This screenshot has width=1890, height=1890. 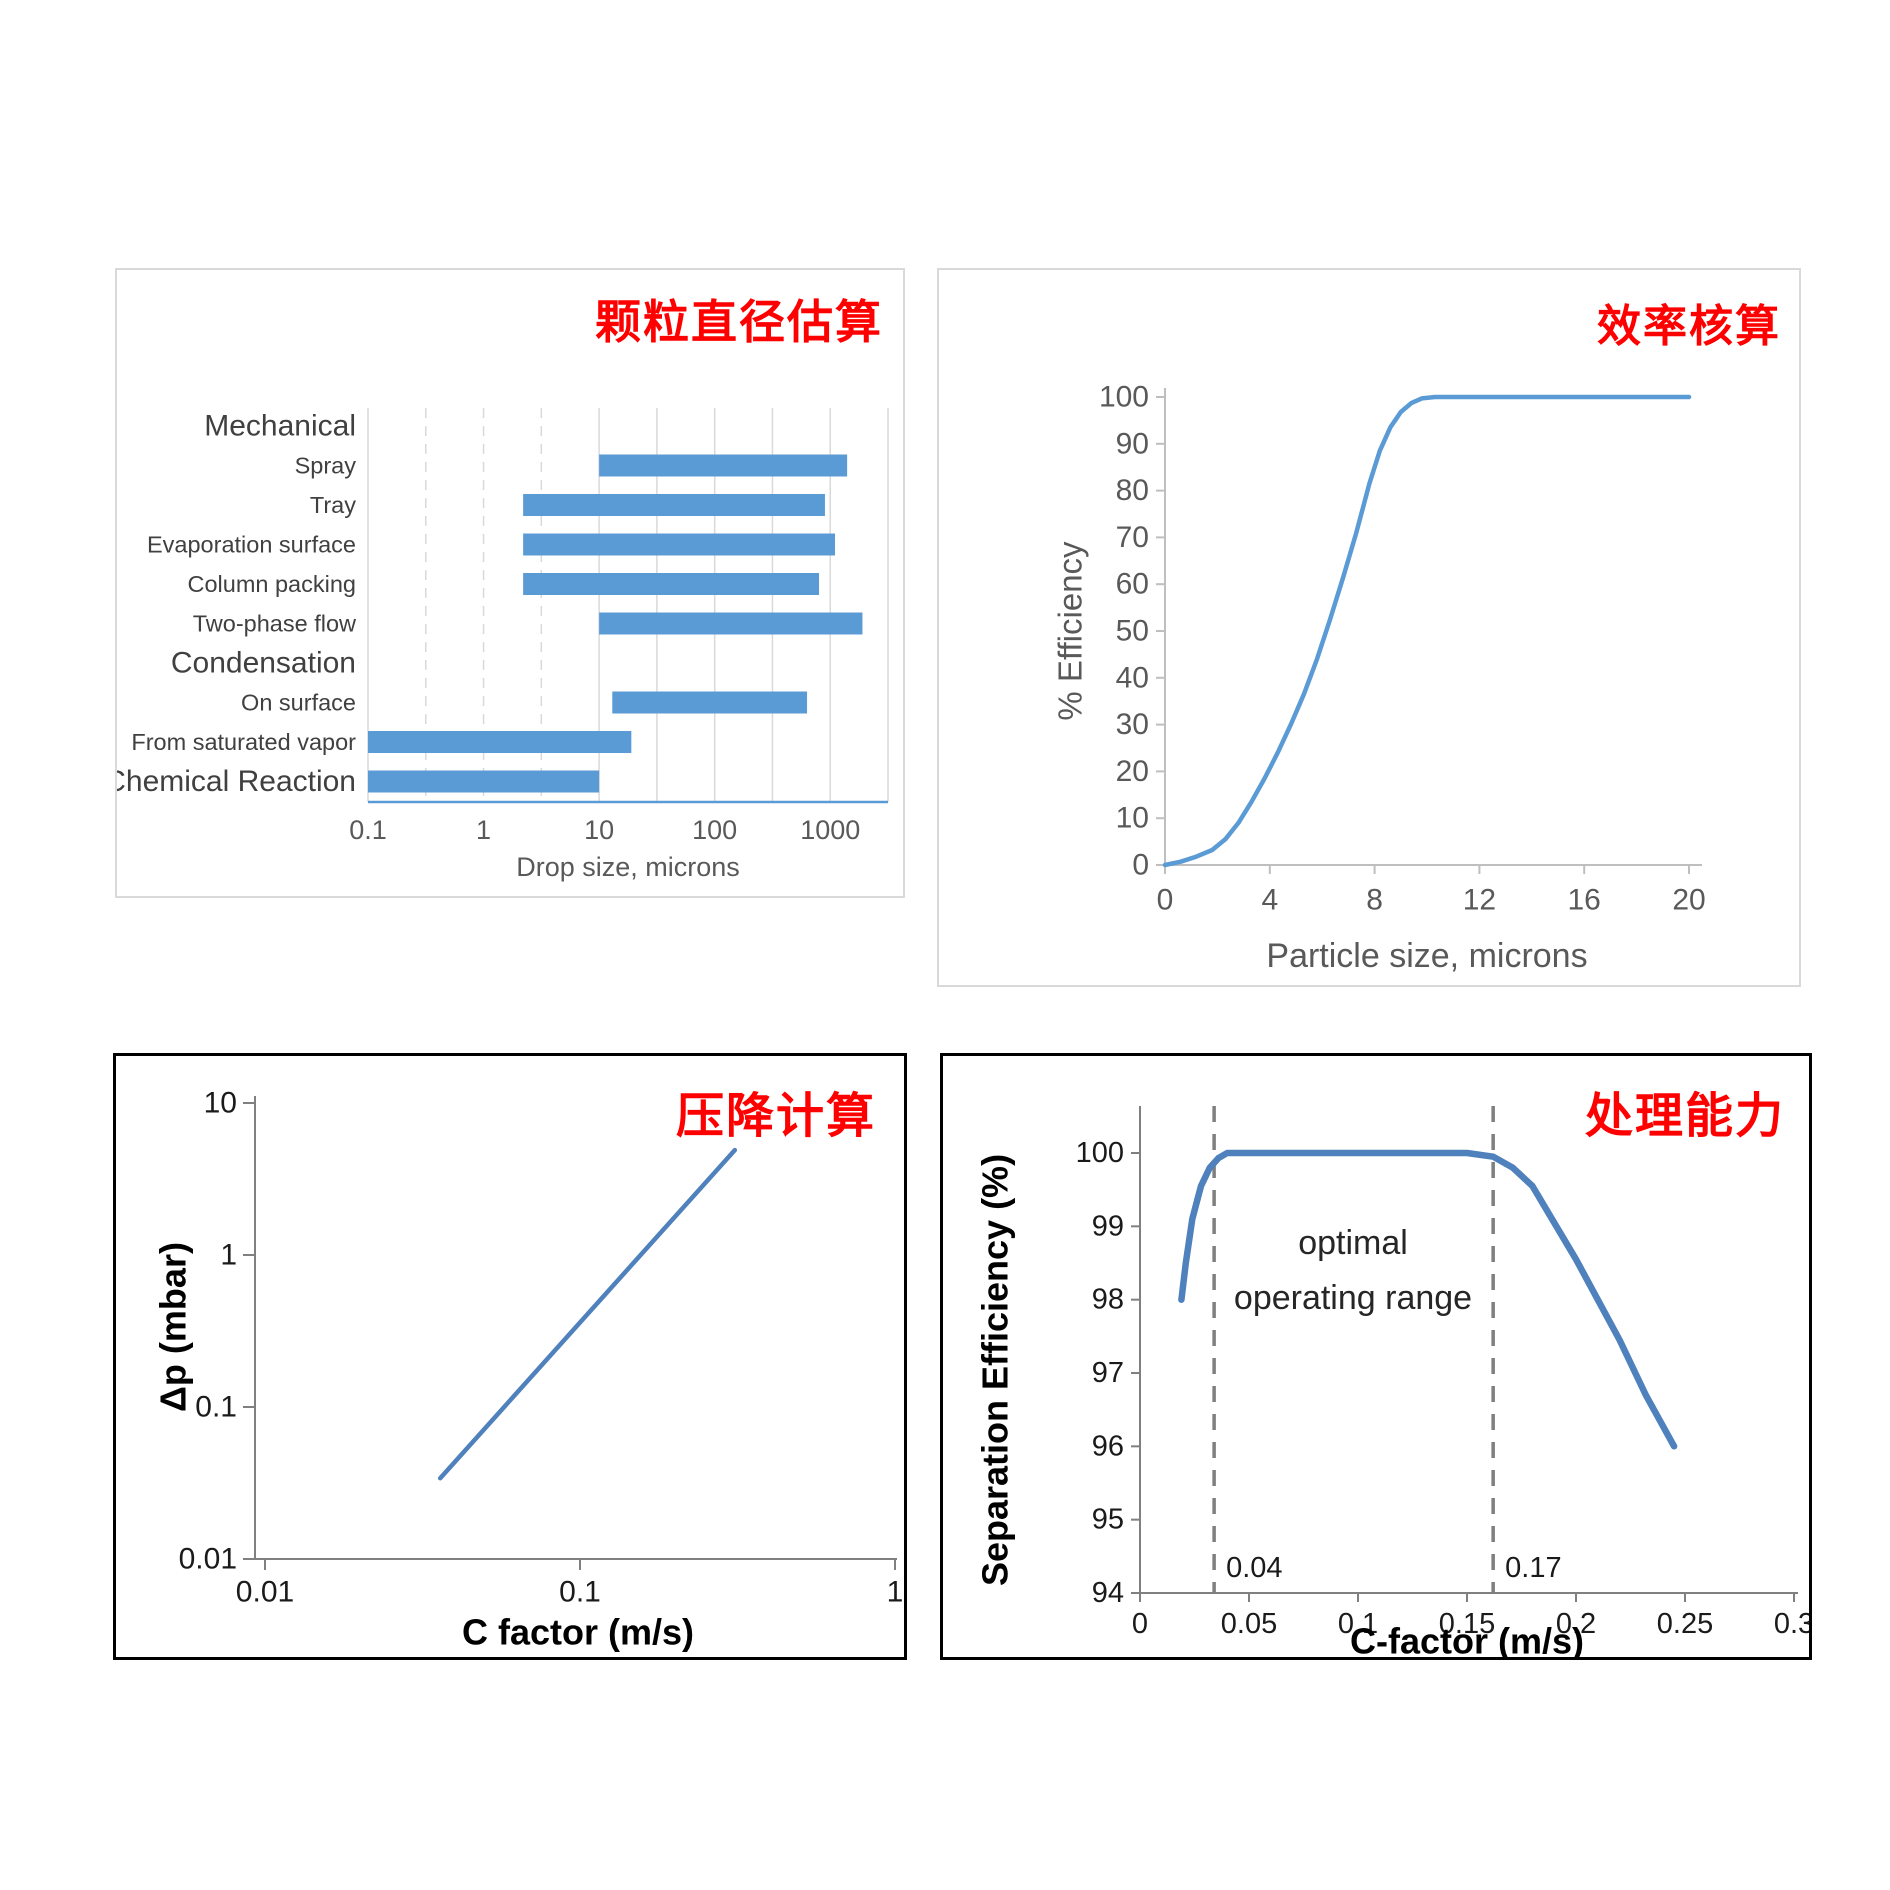 I want to click on note-text: optimal, so click(x=1353, y=1243).